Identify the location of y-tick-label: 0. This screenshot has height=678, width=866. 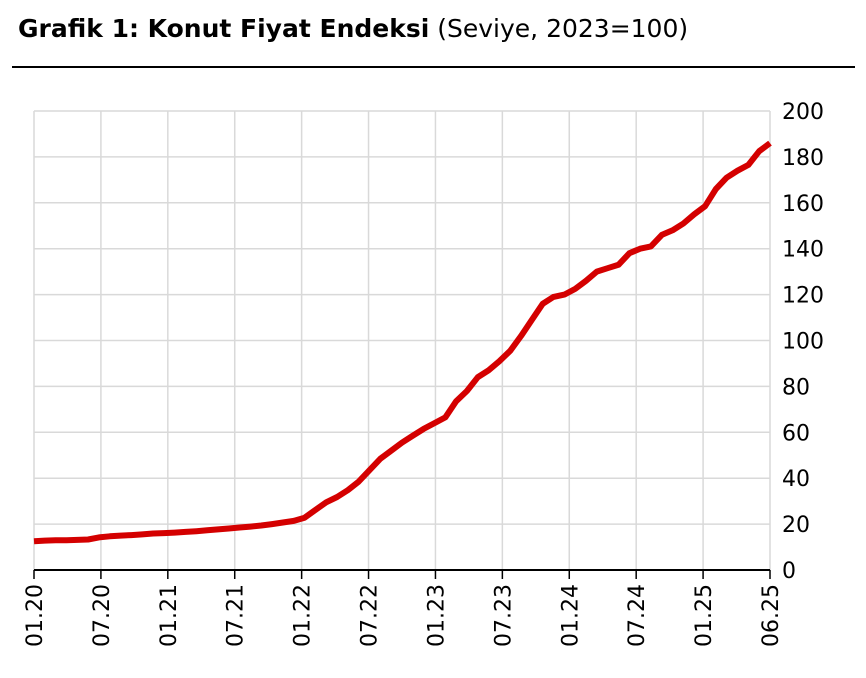
(789, 571).